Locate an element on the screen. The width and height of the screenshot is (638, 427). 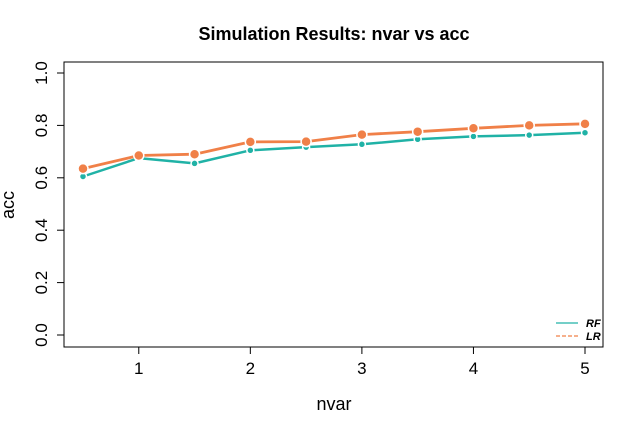
y-tick-label: 0.4 is located at coordinates (41, 230).